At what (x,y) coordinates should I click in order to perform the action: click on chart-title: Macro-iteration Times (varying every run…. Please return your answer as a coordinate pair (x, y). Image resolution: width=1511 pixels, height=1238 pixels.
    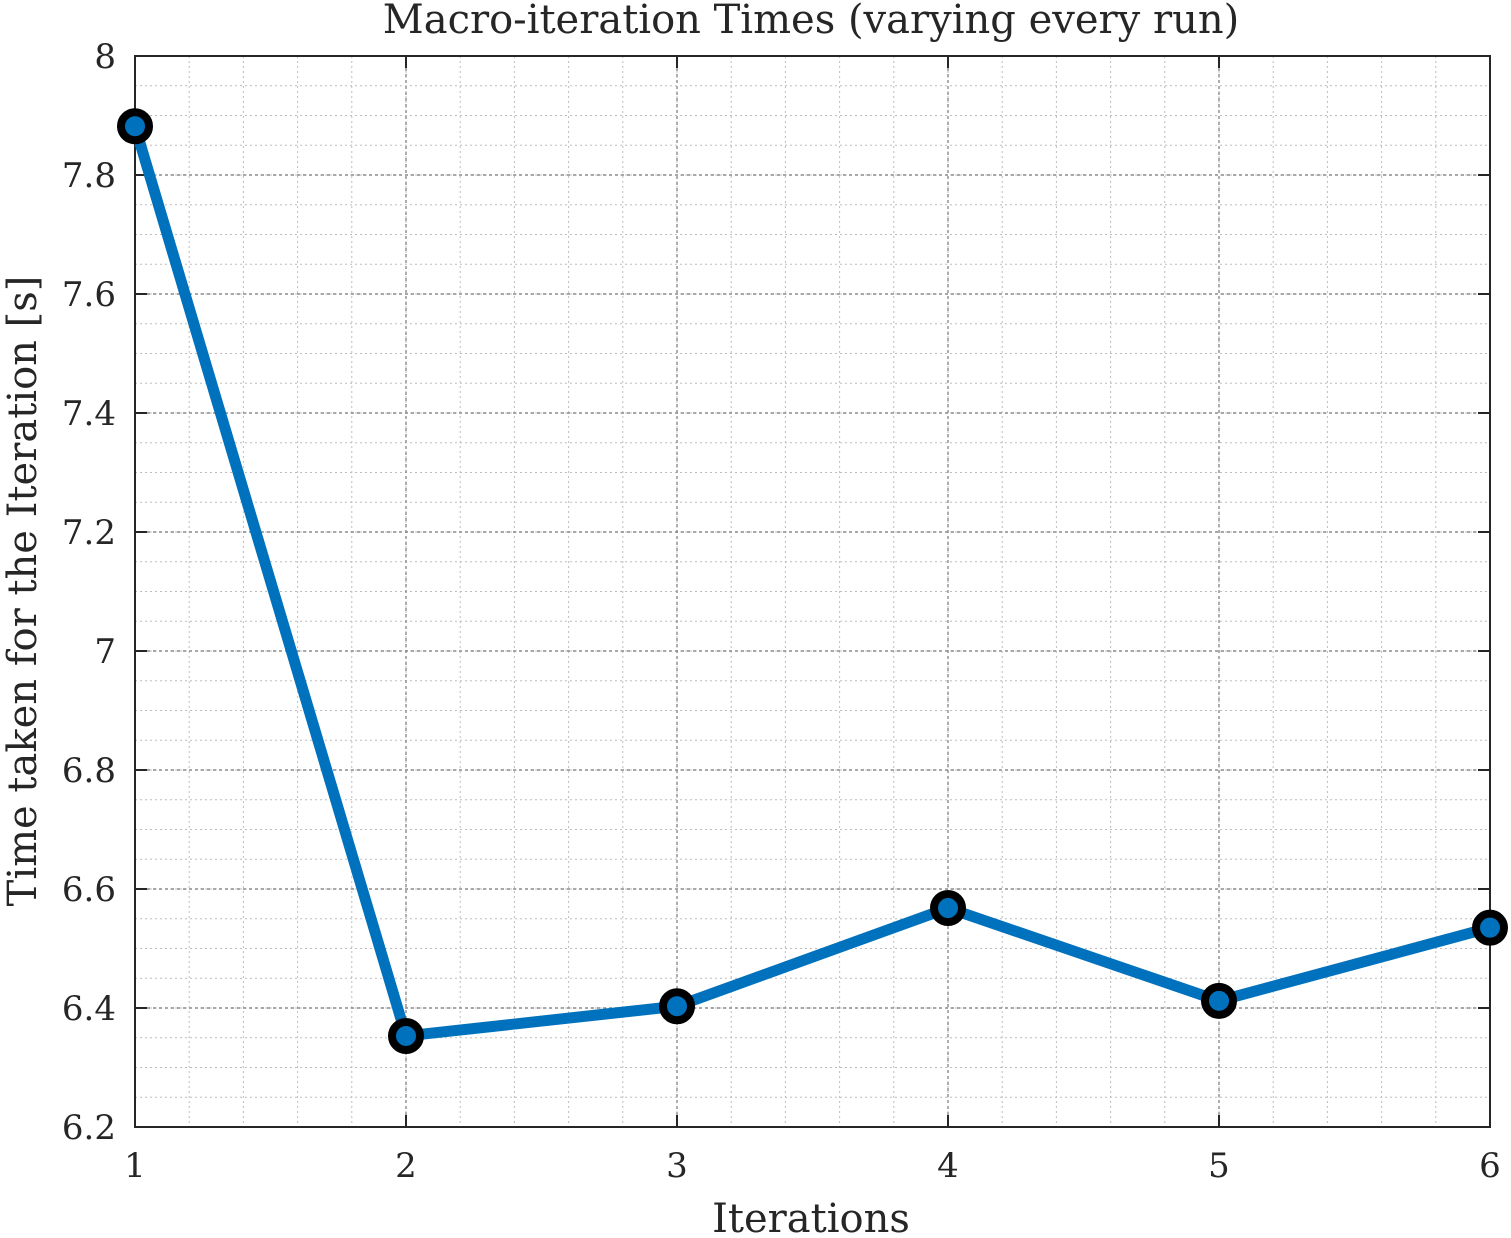
    Looking at the image, I should click on (811, 21).